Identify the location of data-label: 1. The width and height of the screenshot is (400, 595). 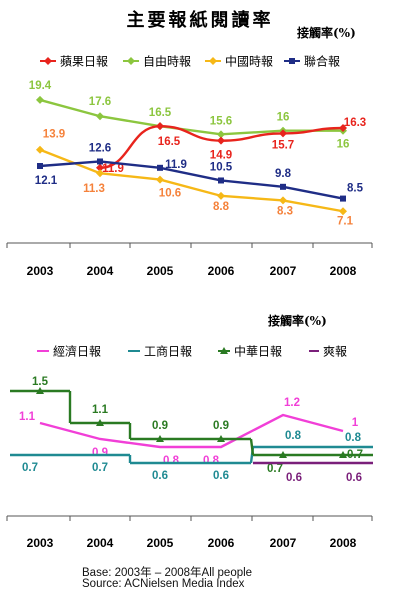
(355, 423).